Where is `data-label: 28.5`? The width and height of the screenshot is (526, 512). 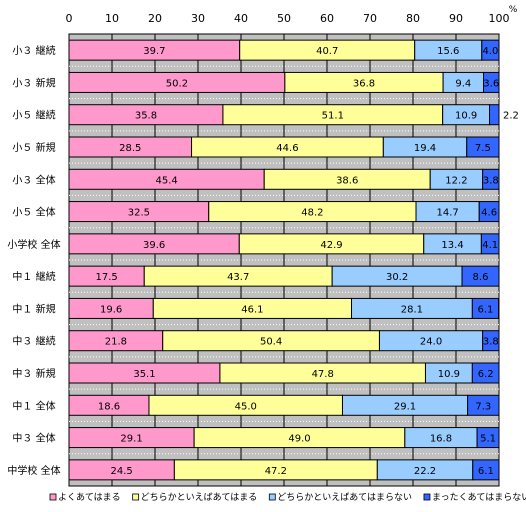
data-label: 28.5 is located at coordinates (130, 148).